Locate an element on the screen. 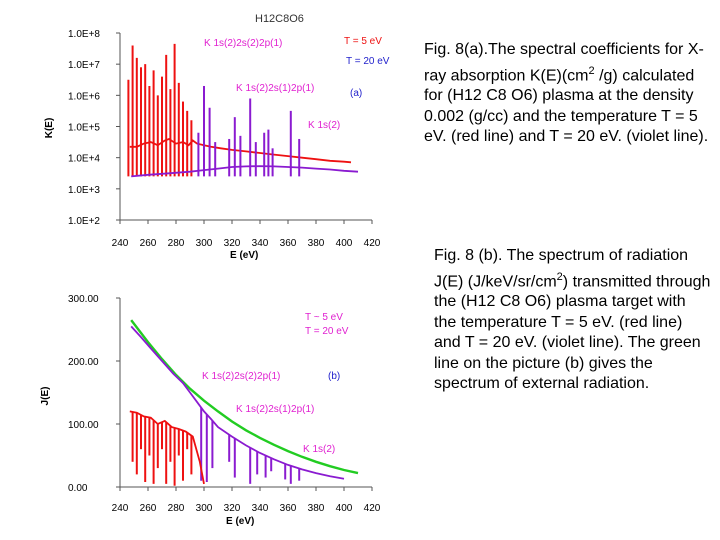 The width and height of the screenshot is (720, 540). chart-a-panel-label: (a) is located at coordinates (356, 93).